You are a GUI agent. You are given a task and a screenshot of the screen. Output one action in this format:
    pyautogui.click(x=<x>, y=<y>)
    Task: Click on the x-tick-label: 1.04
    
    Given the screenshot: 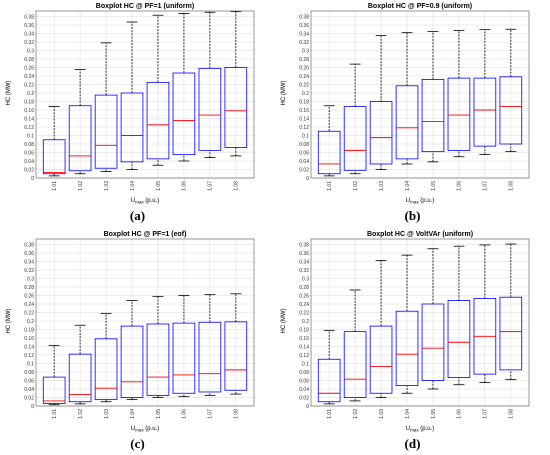 What is the action you would take?
    pyautogui.click(x=408, y=414)
    